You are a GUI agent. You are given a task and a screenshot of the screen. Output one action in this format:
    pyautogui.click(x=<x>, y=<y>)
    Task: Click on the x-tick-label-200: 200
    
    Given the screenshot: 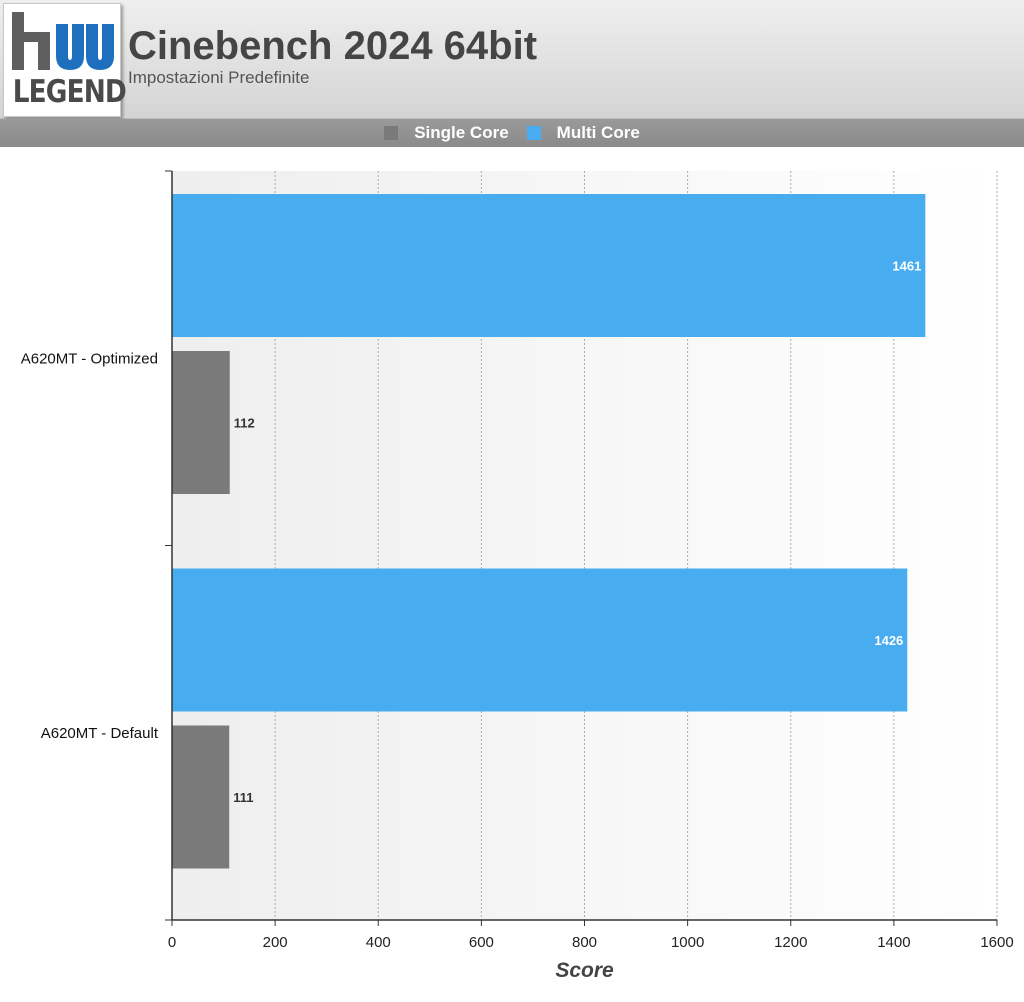 What is the action you would take?
    pyautogui.click(x=275, y=942)
    